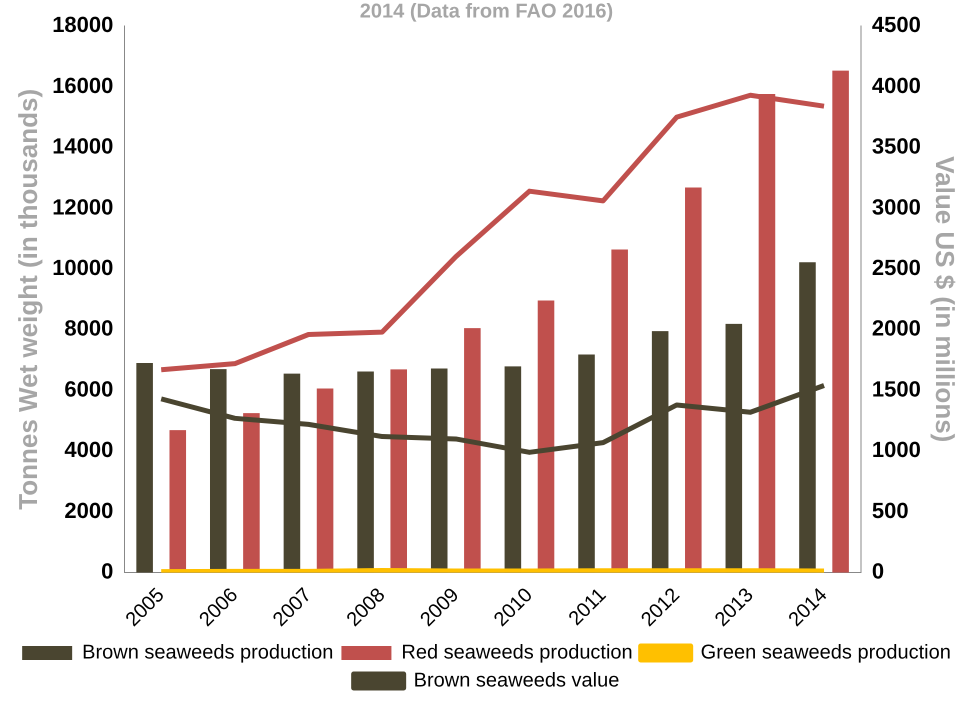  I want to click on y-tick-label: 4000, so click(89, 449).